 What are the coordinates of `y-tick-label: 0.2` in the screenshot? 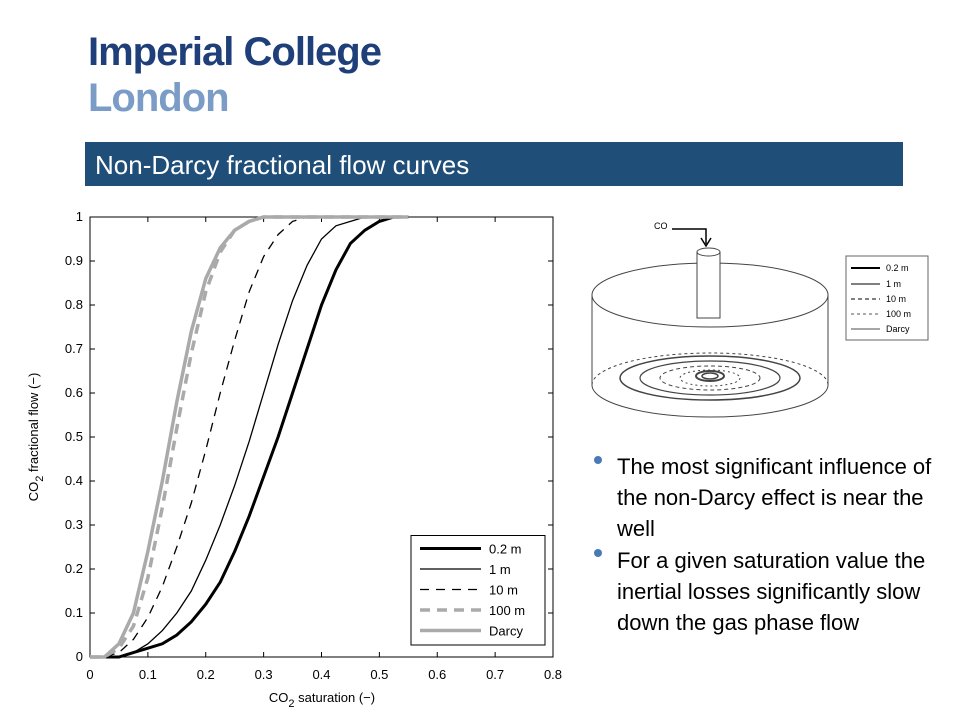 It's located at (74, 568).